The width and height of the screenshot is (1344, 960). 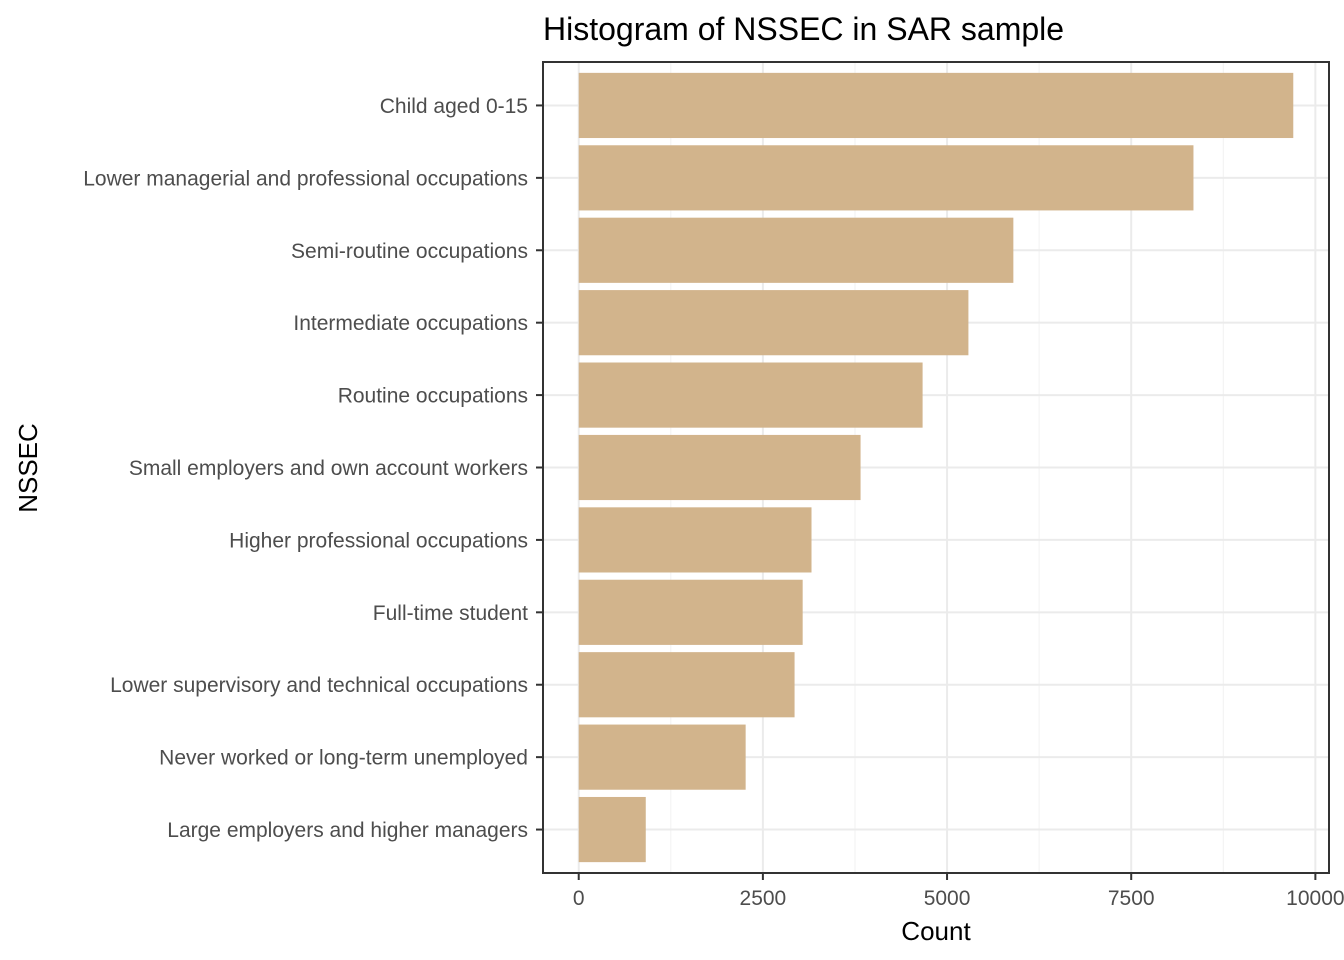 I want to click on y-tick-label: Semi-routine occupations, so click(x=409, y=251).